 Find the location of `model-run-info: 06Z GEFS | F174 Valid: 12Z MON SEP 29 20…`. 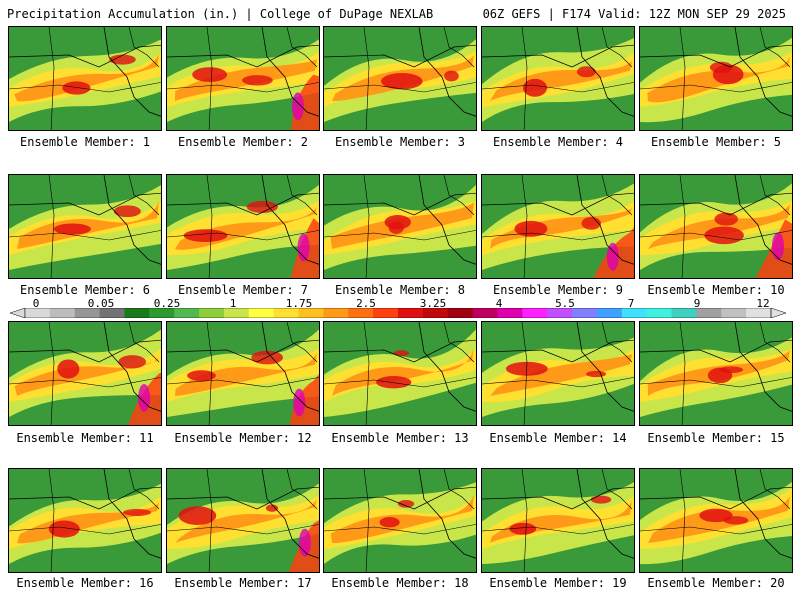

model-run-info: 06Z GEFS | F174 Valid: 12Z MON SEP 29 20… is located at coordinates (634, 14).